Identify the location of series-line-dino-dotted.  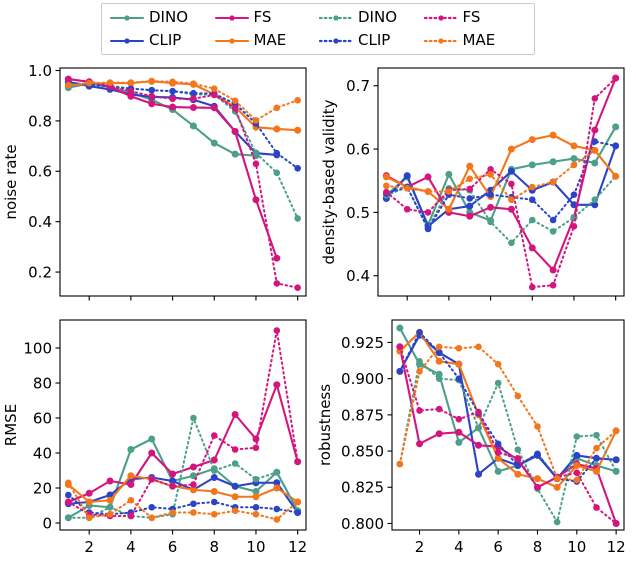
(183, 468).